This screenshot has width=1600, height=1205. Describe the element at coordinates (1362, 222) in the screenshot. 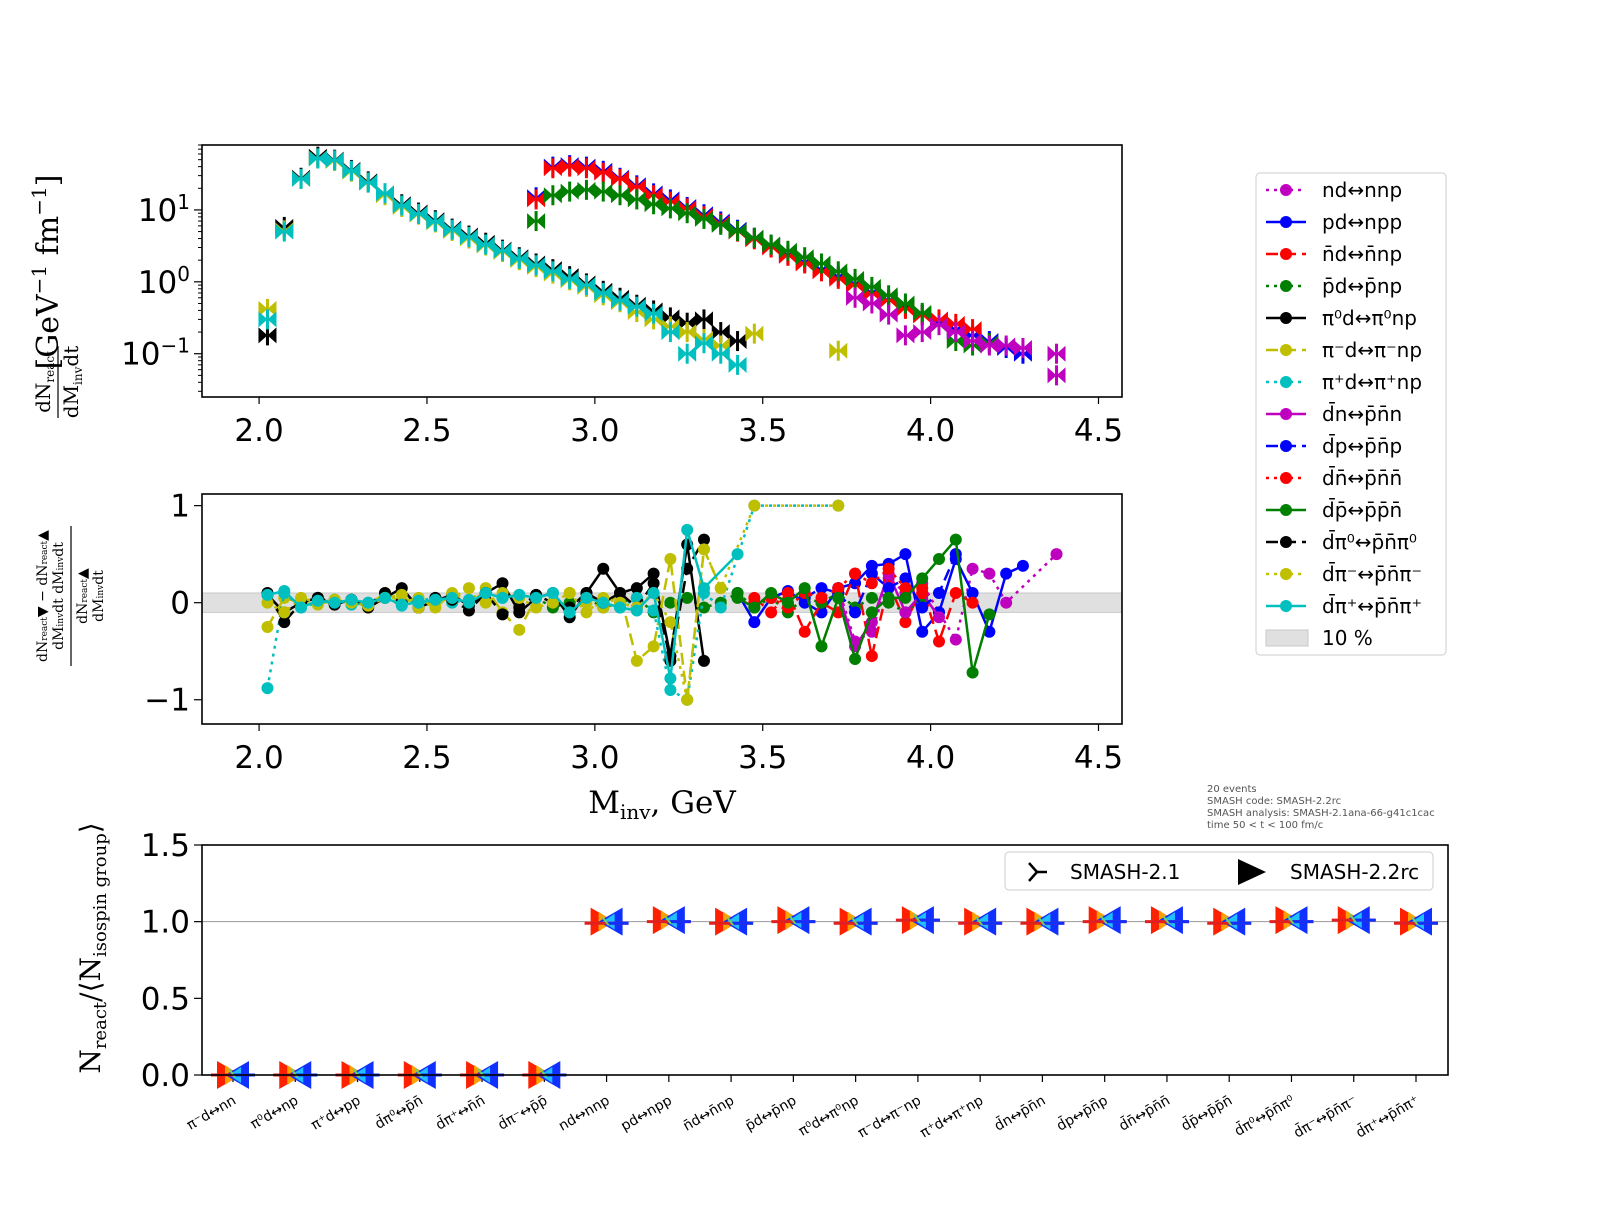

I see `legend-label: pd↔npp` at that location.